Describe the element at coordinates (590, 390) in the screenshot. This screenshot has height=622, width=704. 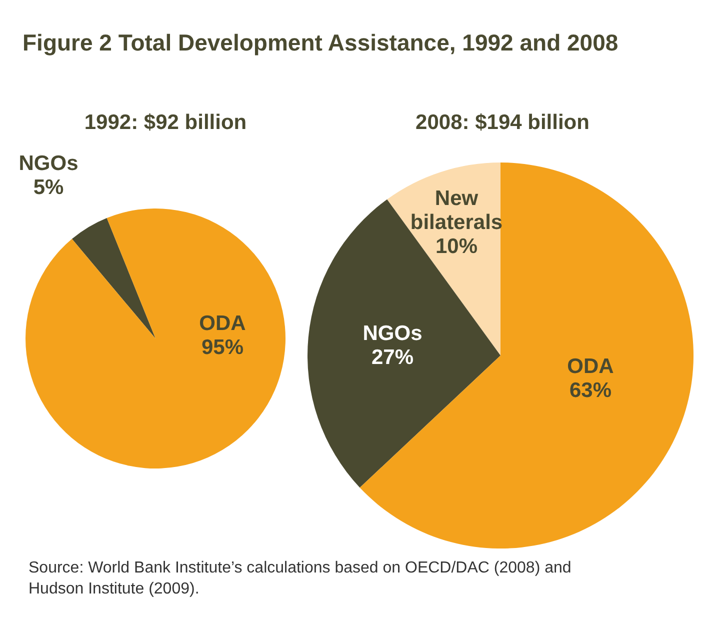
I see `data-label: 63%` at that location.